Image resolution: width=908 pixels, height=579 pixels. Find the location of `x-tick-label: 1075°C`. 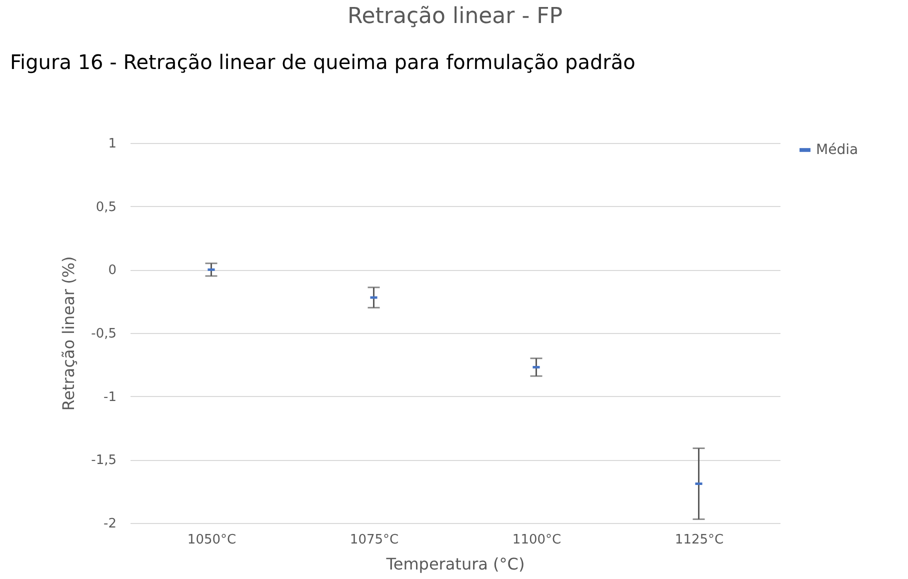

x-tick-label: 1075°C is located at coordinates (374, 540).